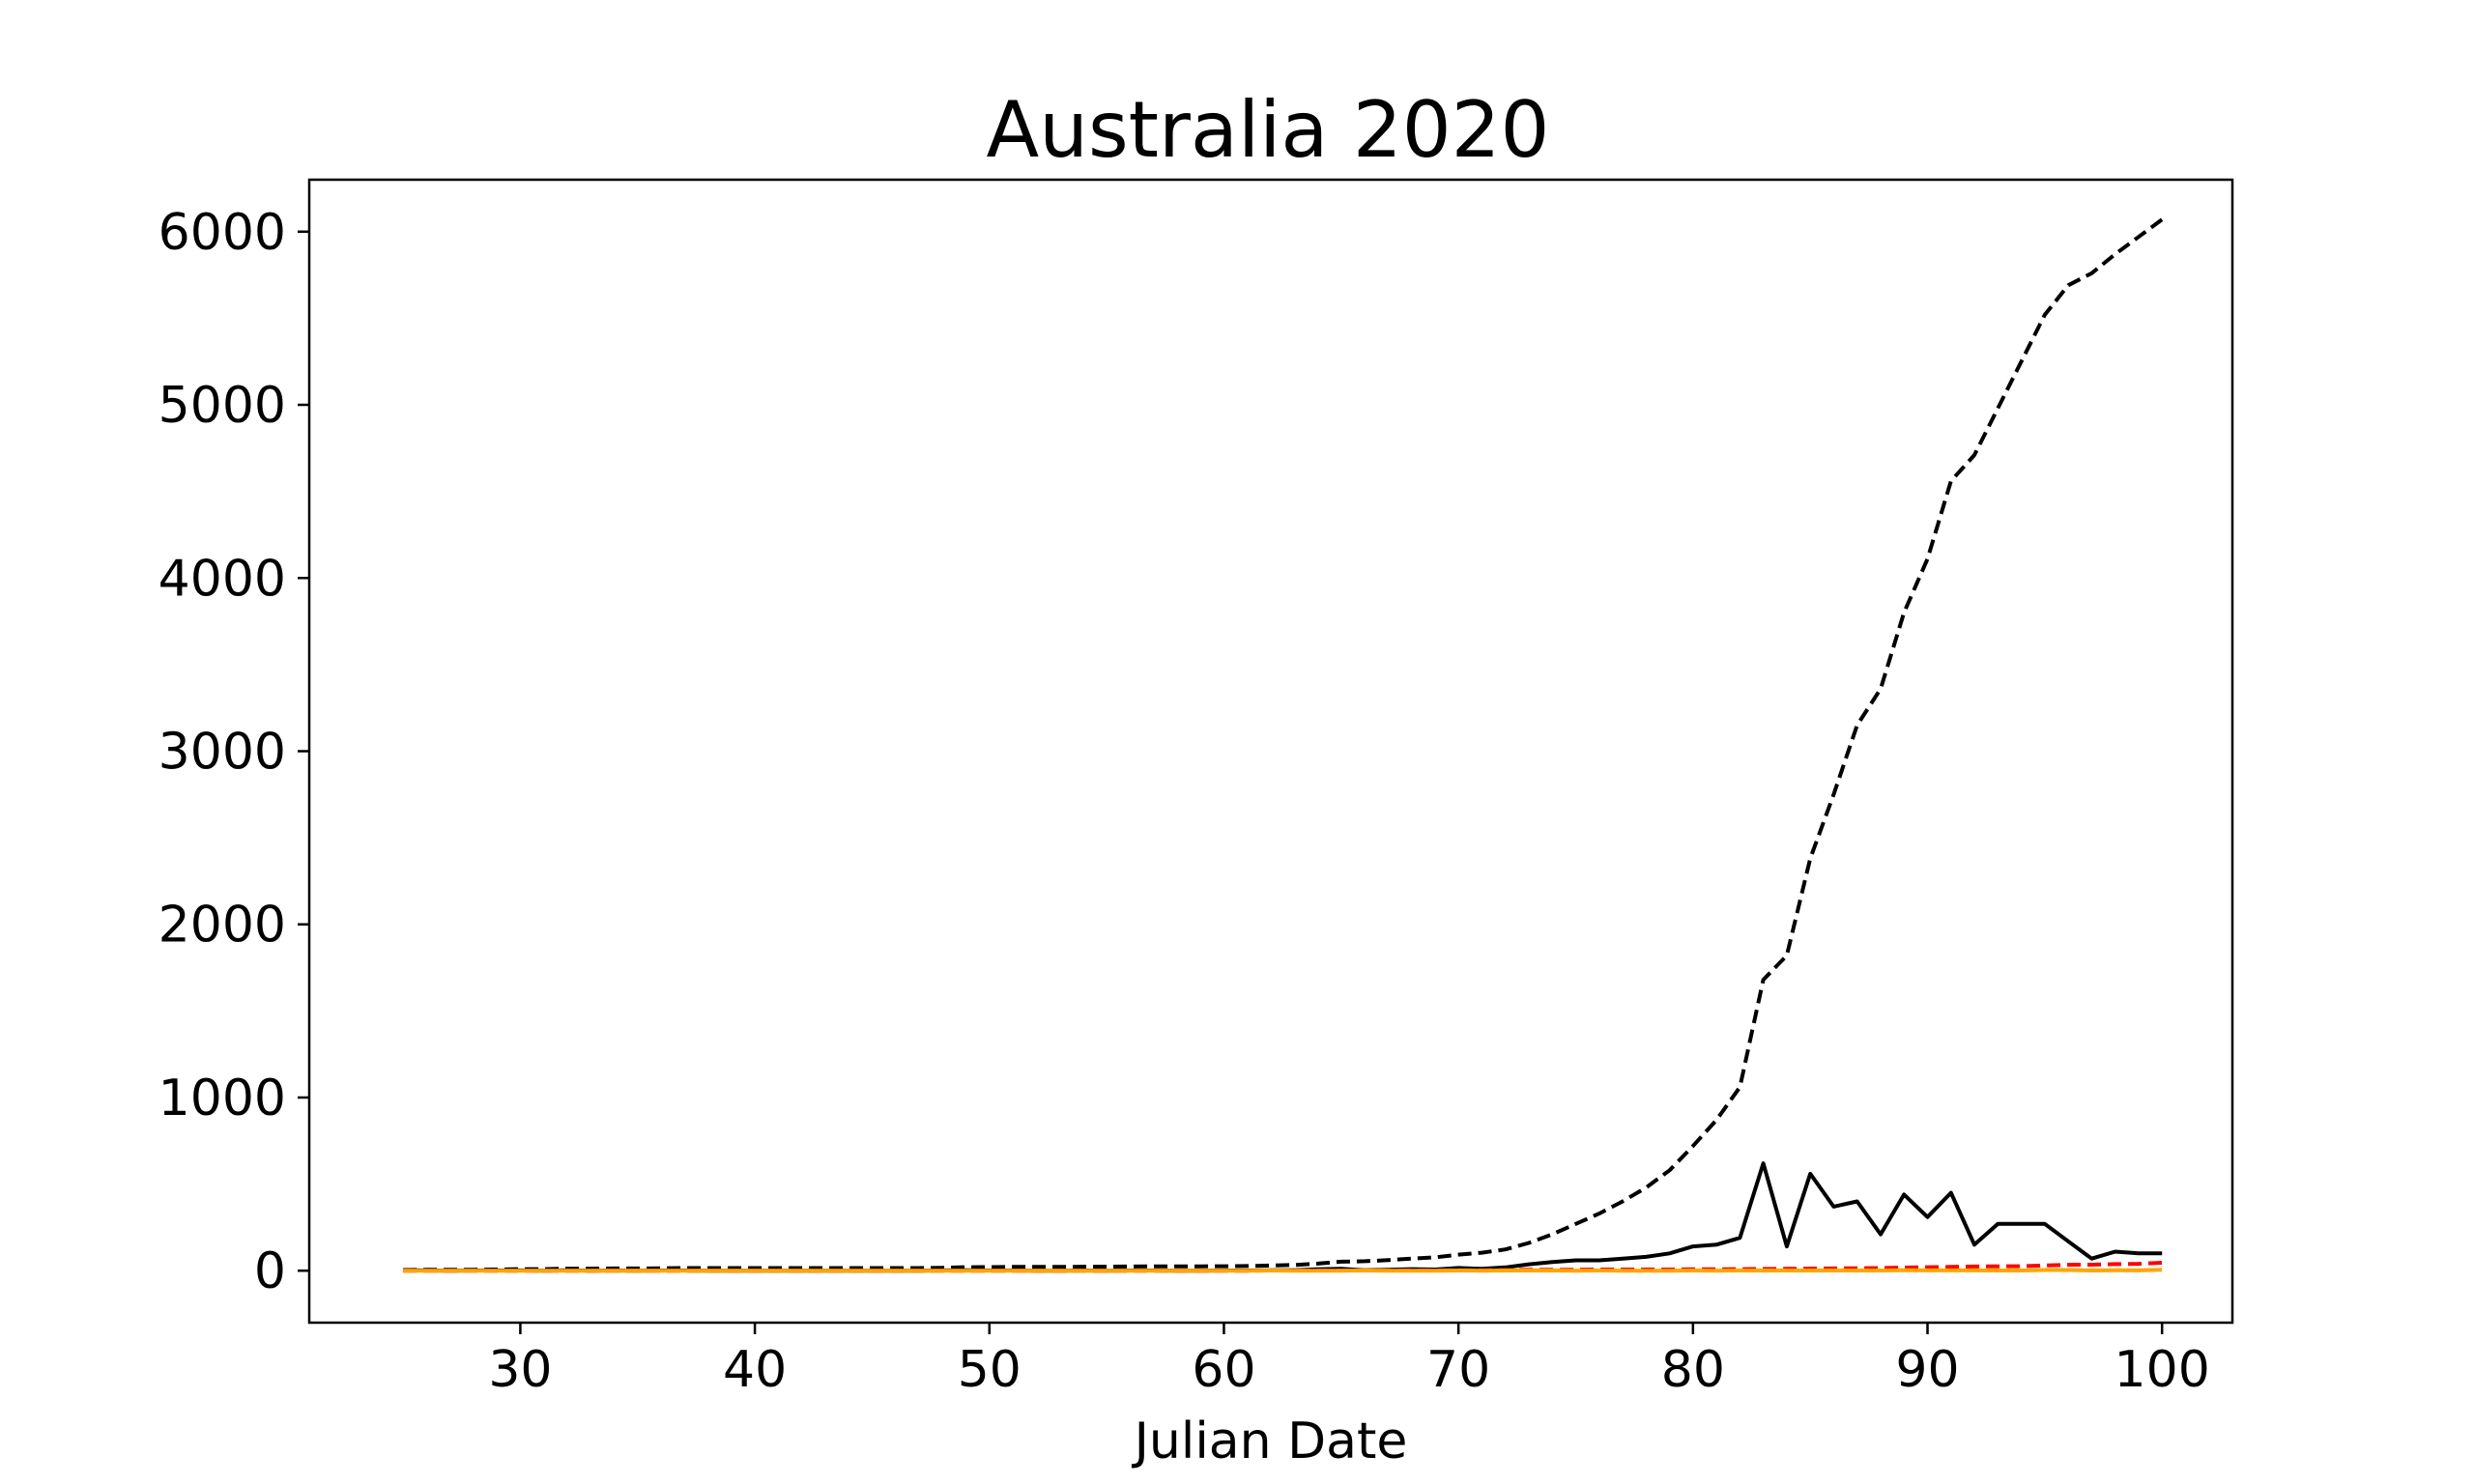  I want to click on chart-title: Australia 2020, so click(1269, 130).